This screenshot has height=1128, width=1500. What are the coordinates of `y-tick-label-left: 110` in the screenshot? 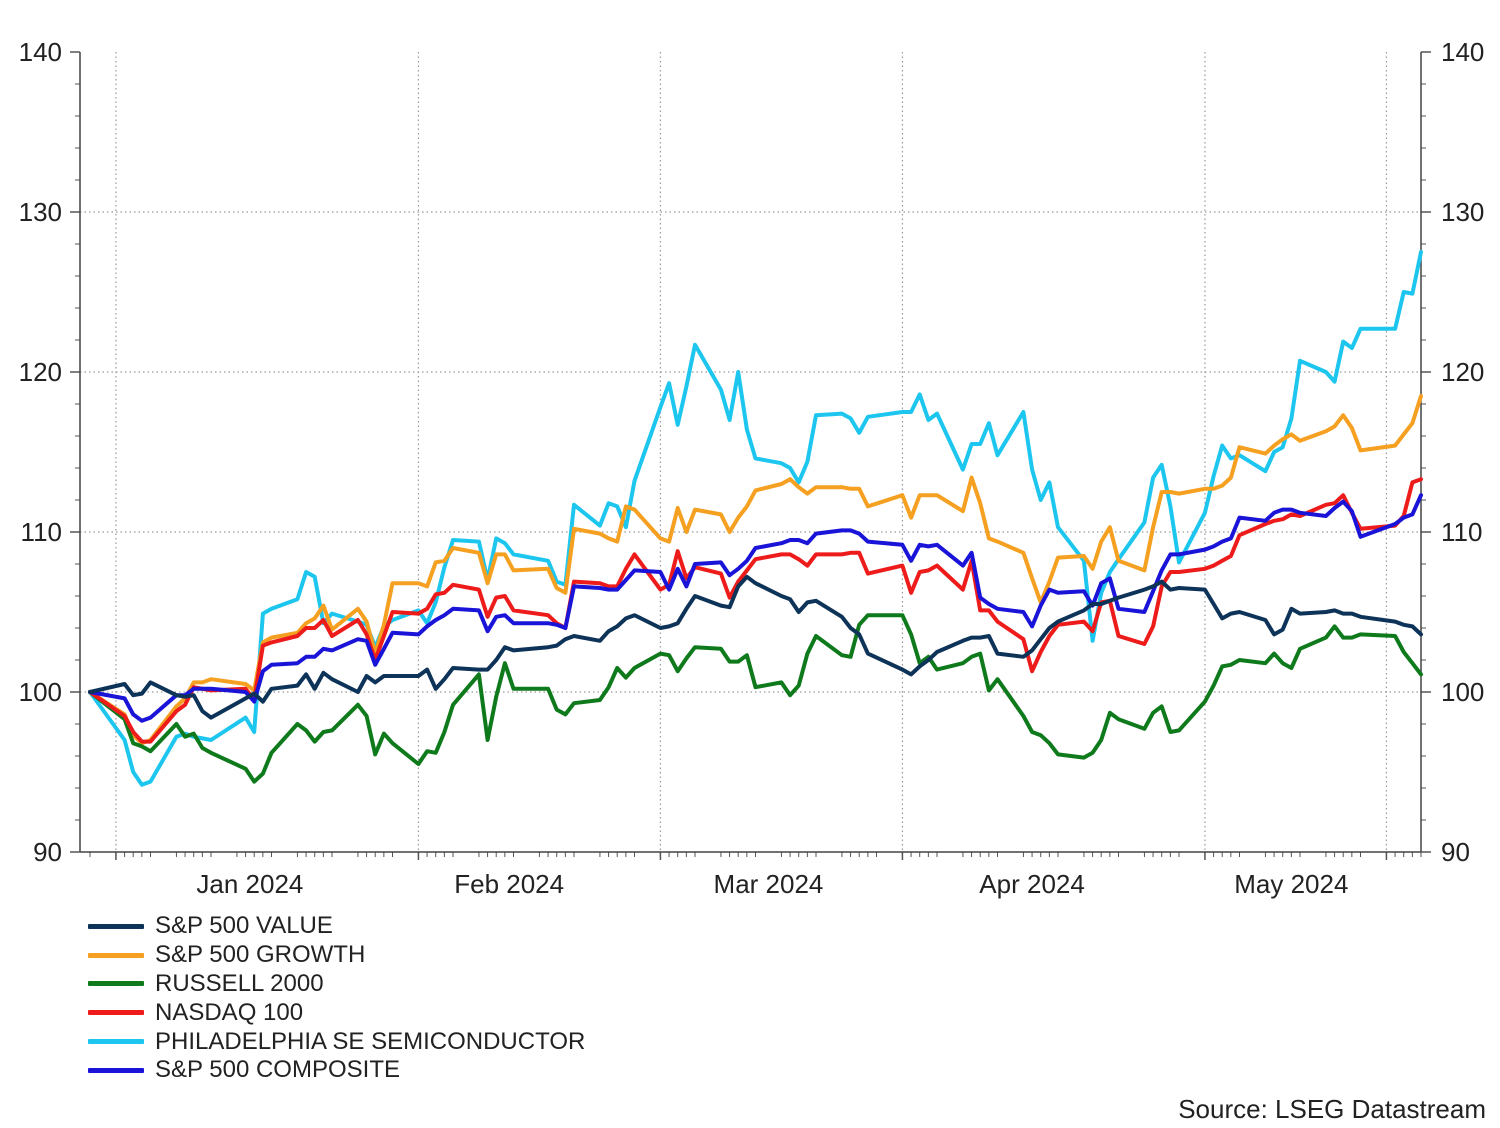 It's located at (41, 532).